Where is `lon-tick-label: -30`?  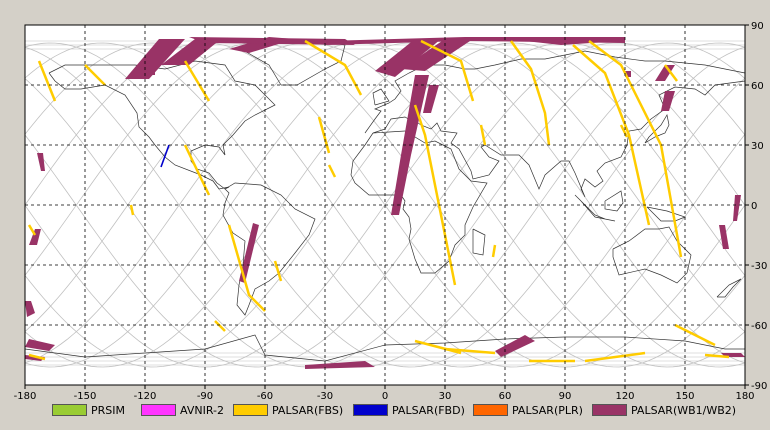 lon-tick-label: -30 is located at coordinates (325, 395).